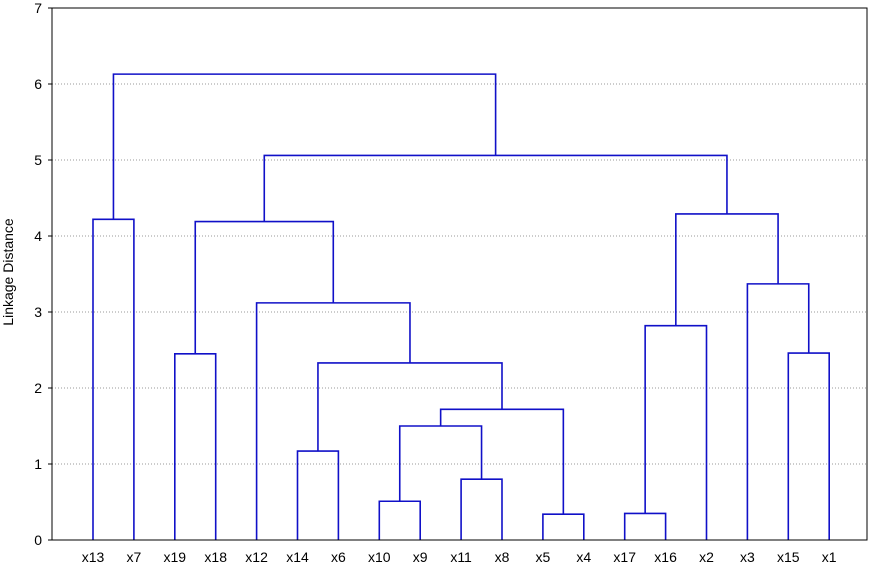 Image resolution: width=872 pixels, height=567 pixels. I want to click on leaf-label: x4, so click(583, 557).